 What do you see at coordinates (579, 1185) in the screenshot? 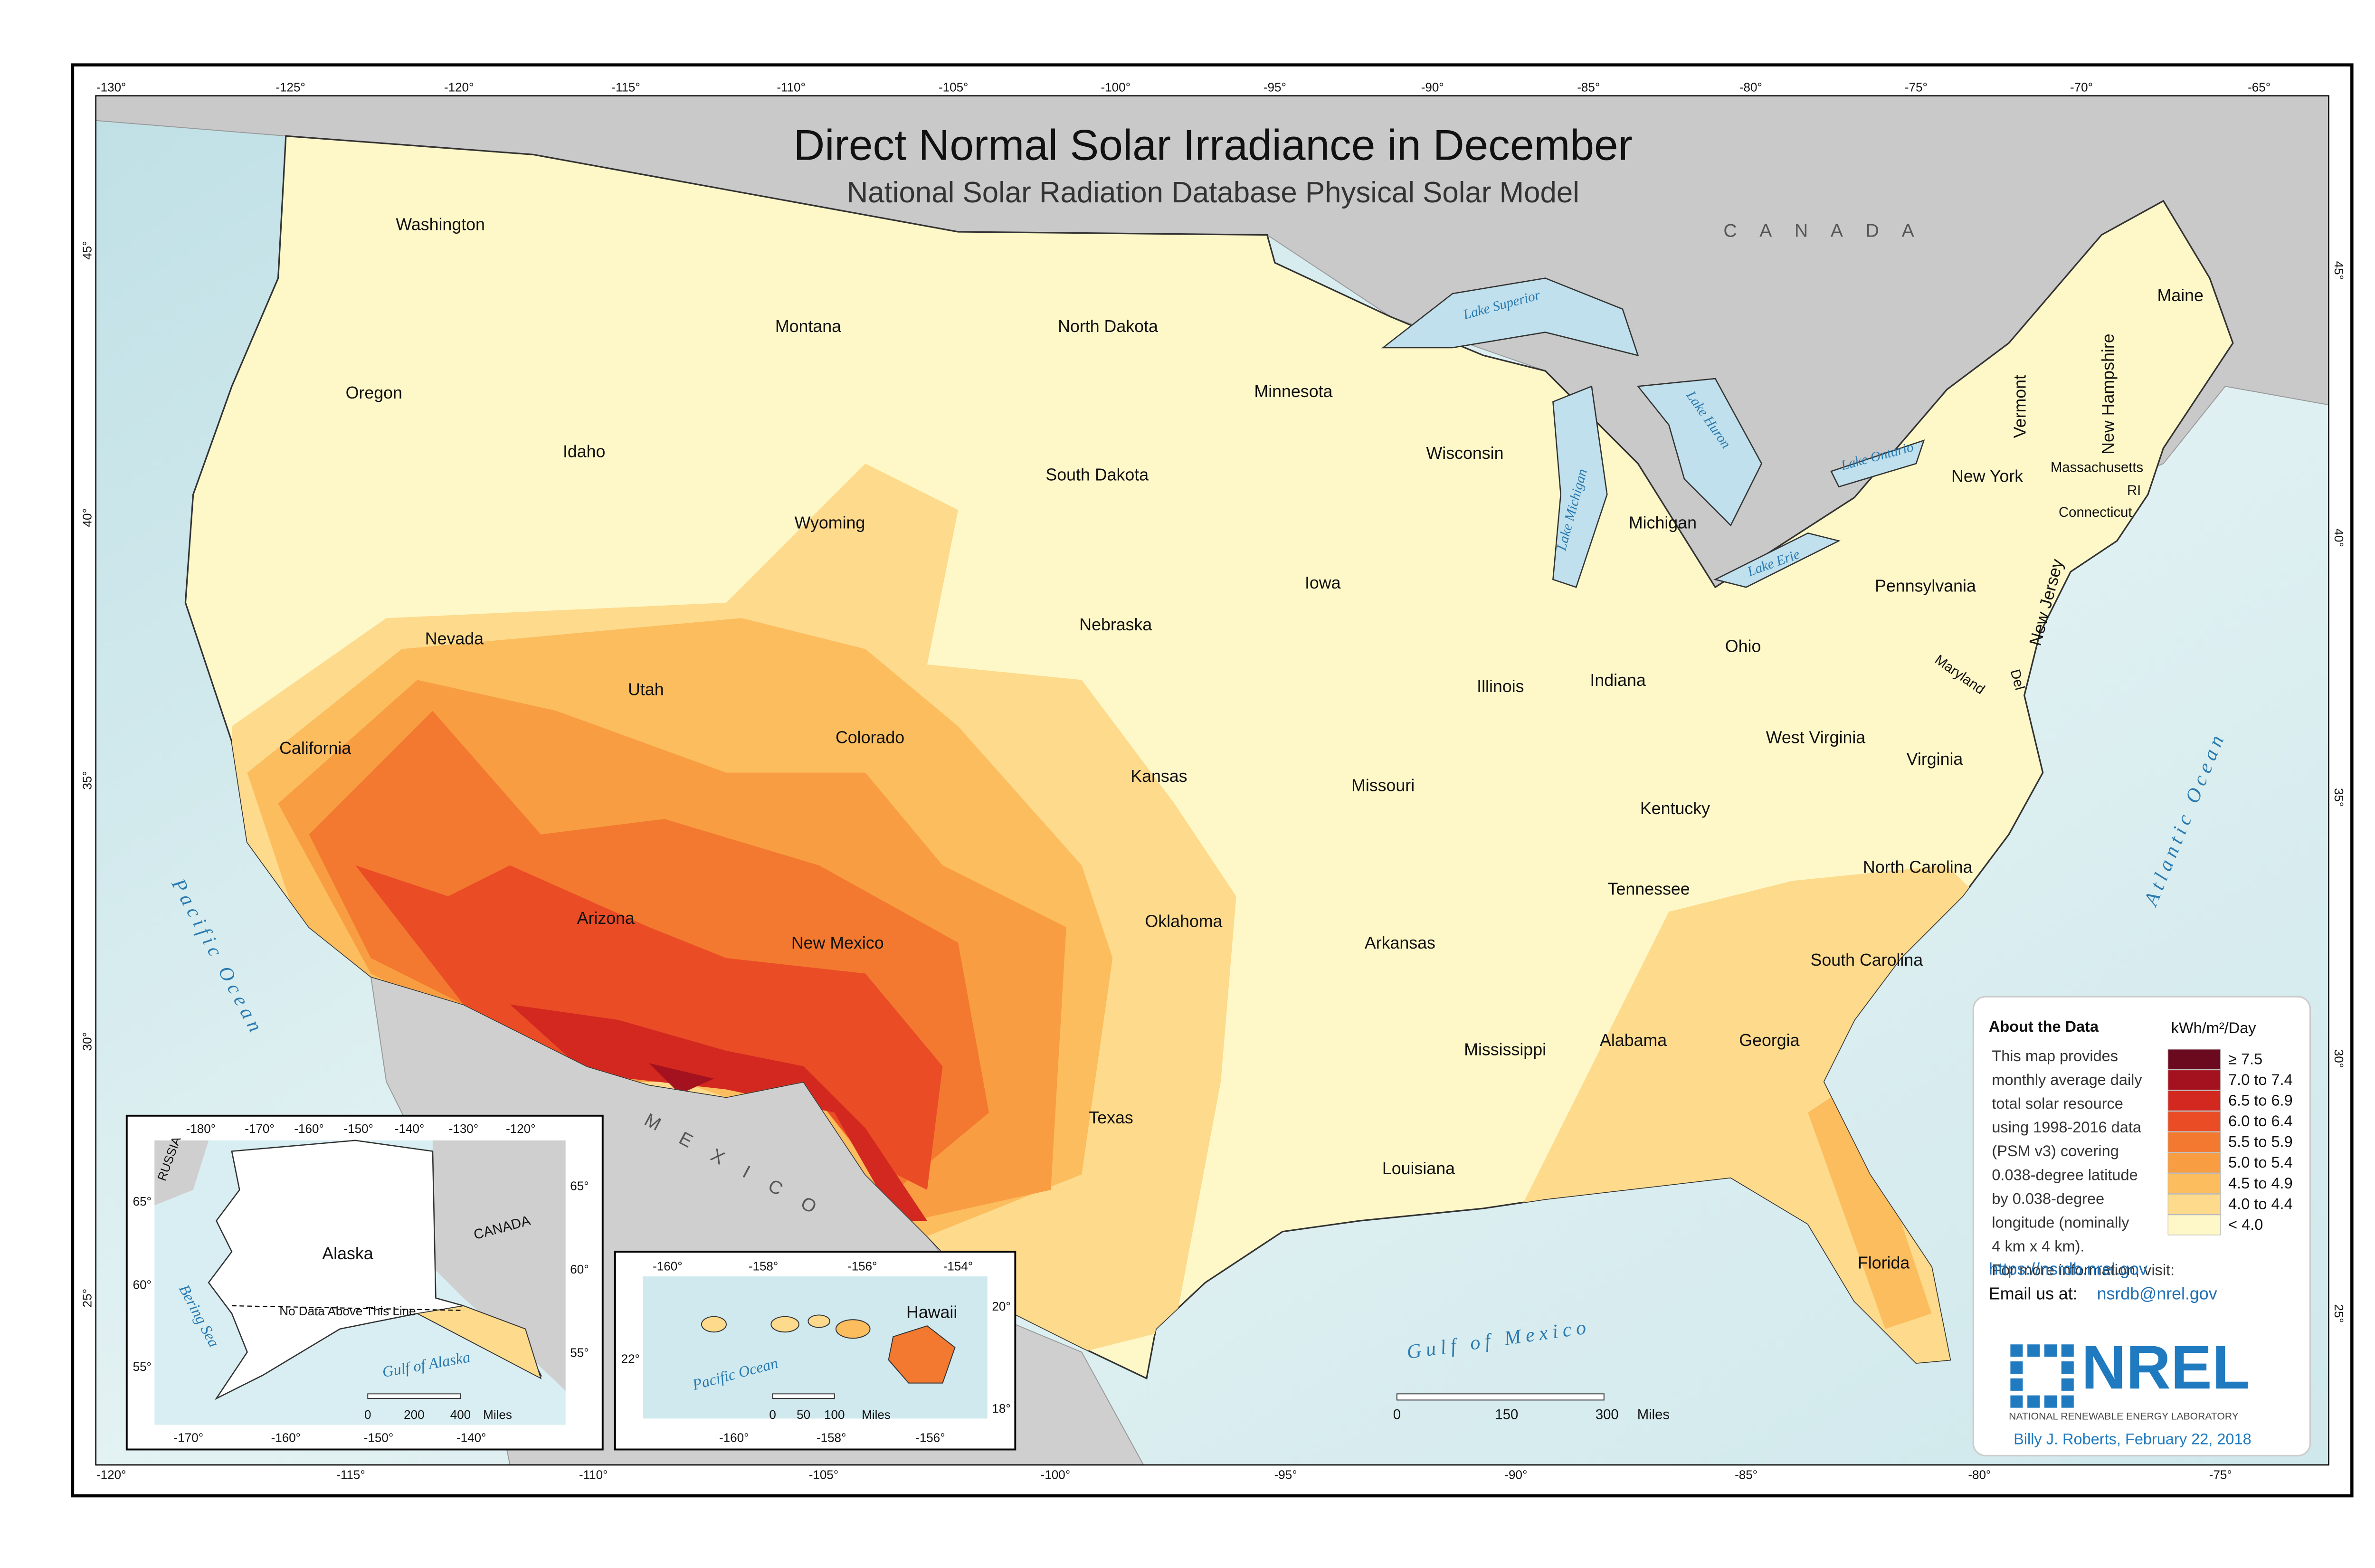
I see `latitude-label: 65°` at bounding box center [579, 1185].